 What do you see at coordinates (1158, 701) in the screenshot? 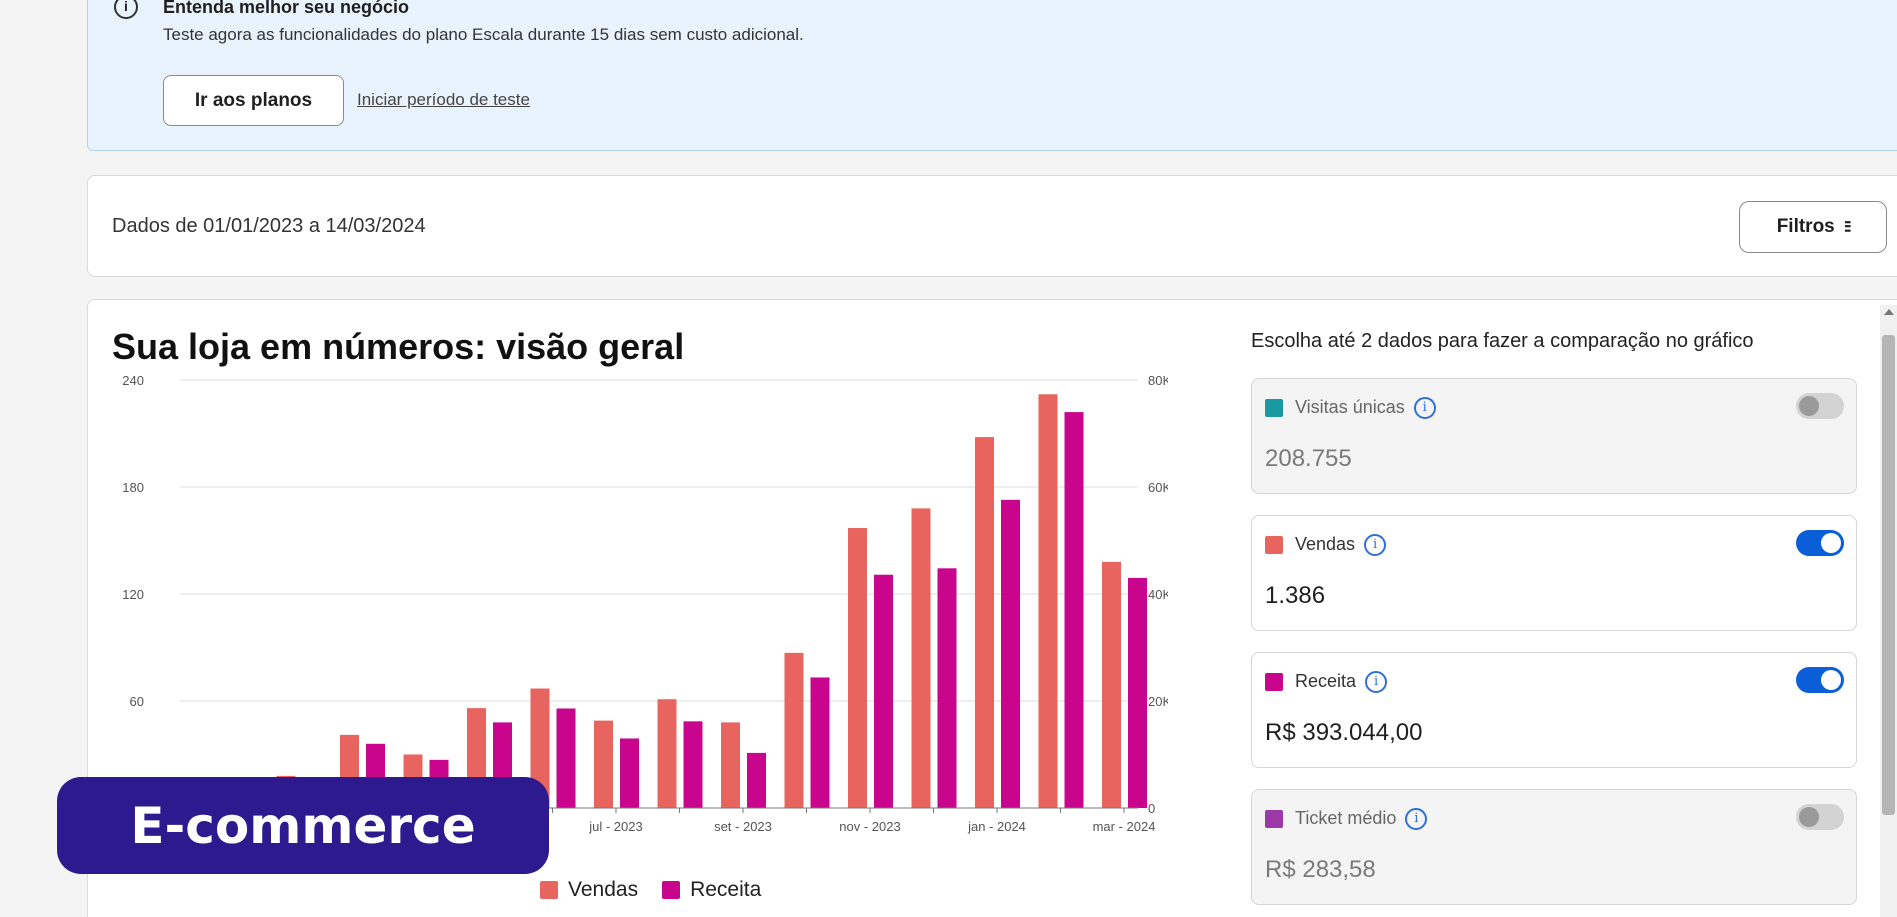
I see `right-axis-tick-label: 20K` at bounding box center [1158, 701].